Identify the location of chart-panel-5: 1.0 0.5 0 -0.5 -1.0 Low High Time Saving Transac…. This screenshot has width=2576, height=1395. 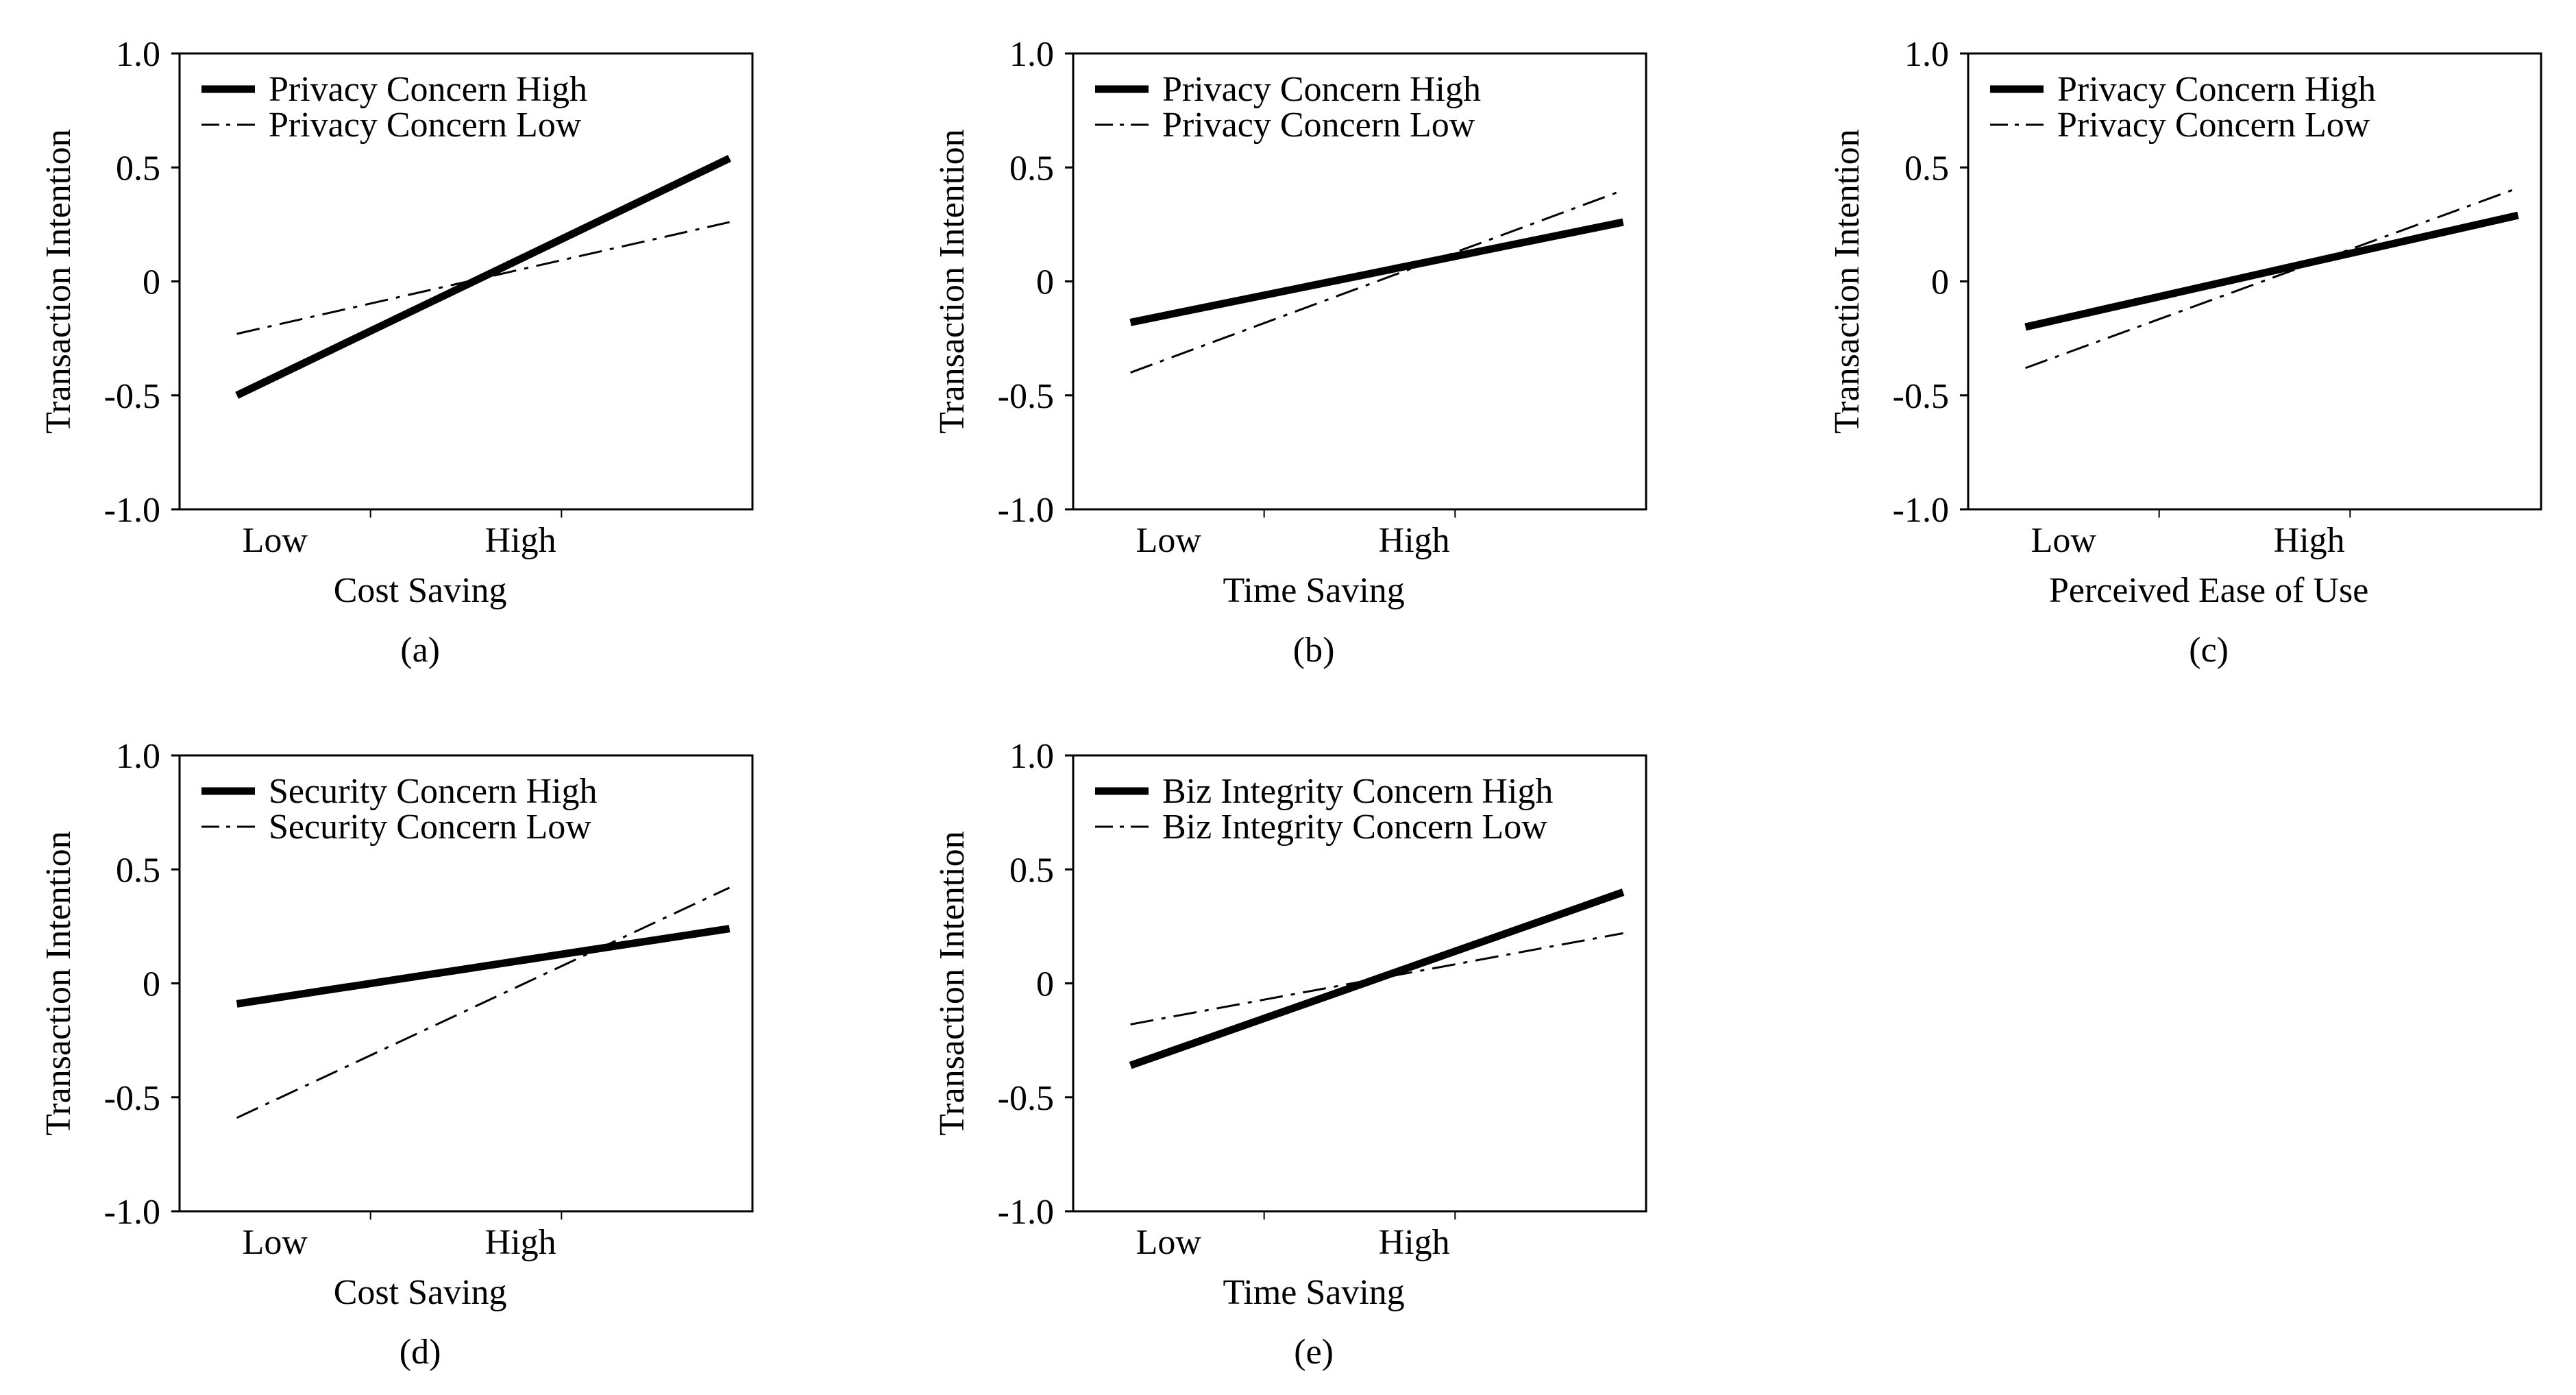
(1290, 1054).